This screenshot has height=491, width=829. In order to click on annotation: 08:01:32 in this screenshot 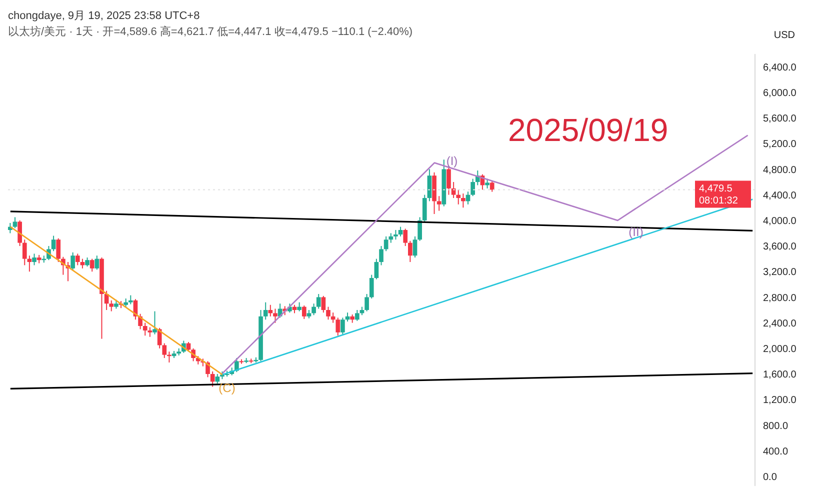, I will do `click(718, 201)`.